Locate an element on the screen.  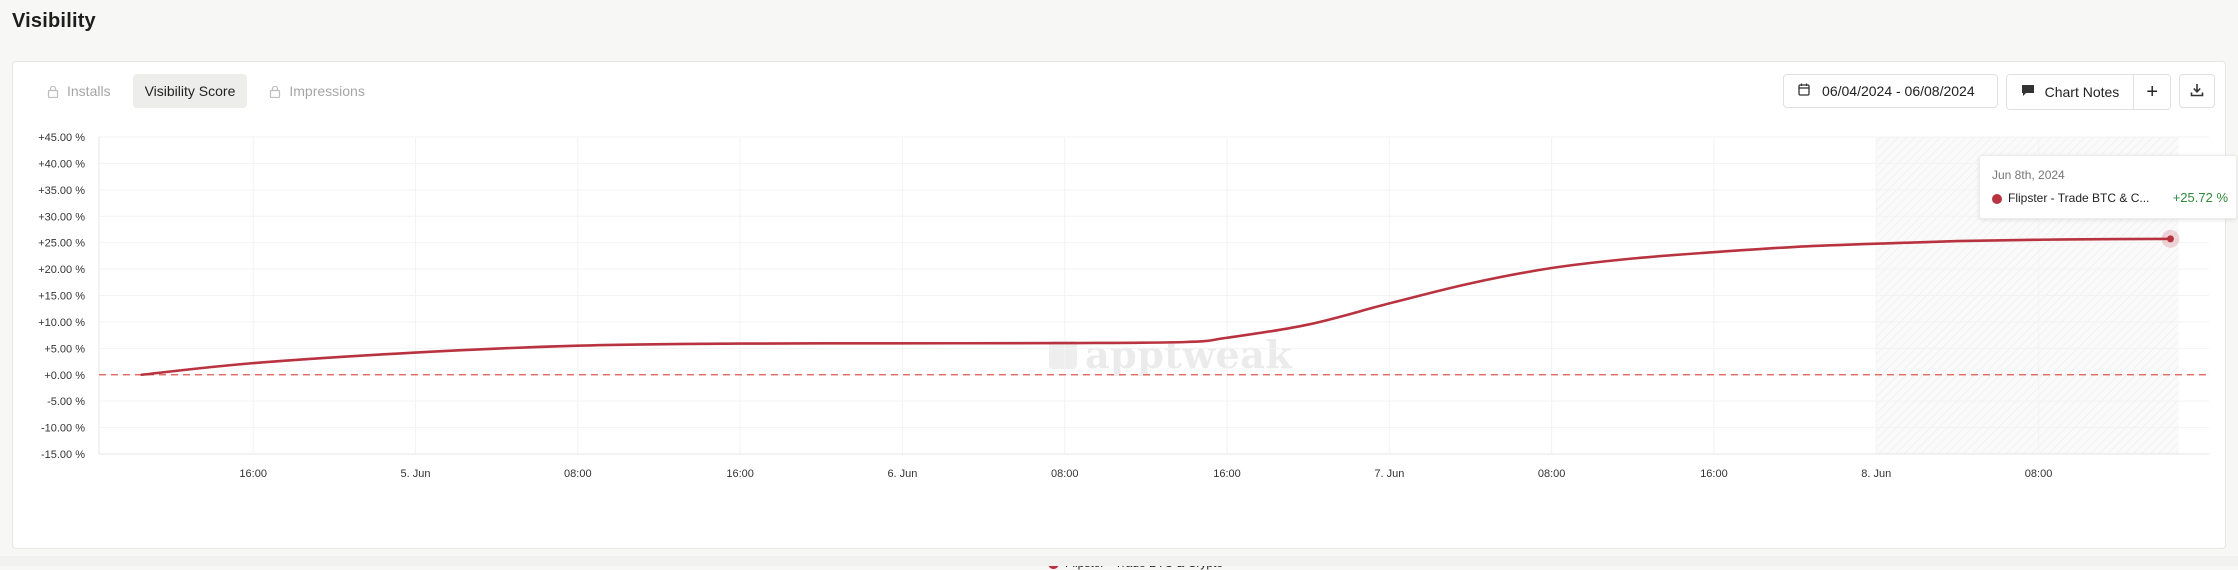
x-tick-label: 8. Jun is located at coordinates (1876, 474).